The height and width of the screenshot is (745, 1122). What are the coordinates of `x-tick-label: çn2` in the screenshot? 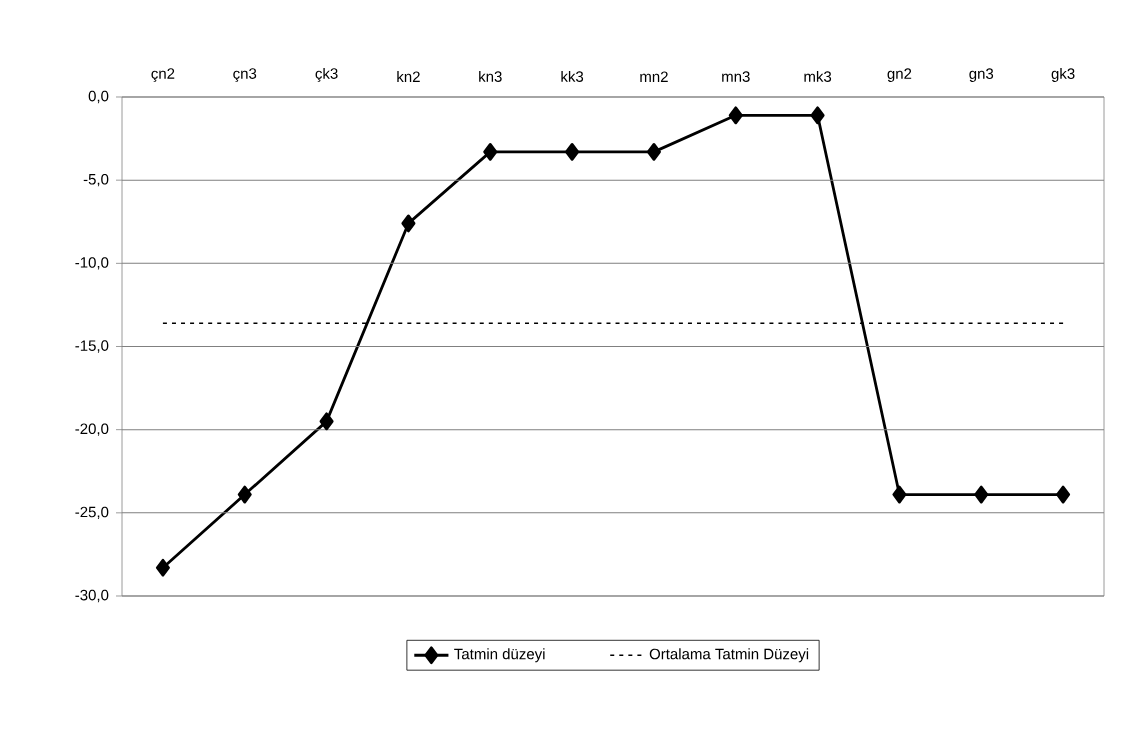 It's located at (163, 75).